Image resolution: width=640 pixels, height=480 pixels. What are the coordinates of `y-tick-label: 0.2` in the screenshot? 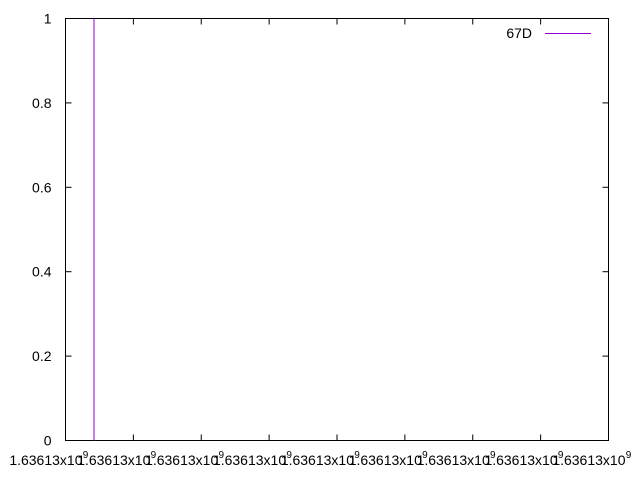 It's located at (42, 356).